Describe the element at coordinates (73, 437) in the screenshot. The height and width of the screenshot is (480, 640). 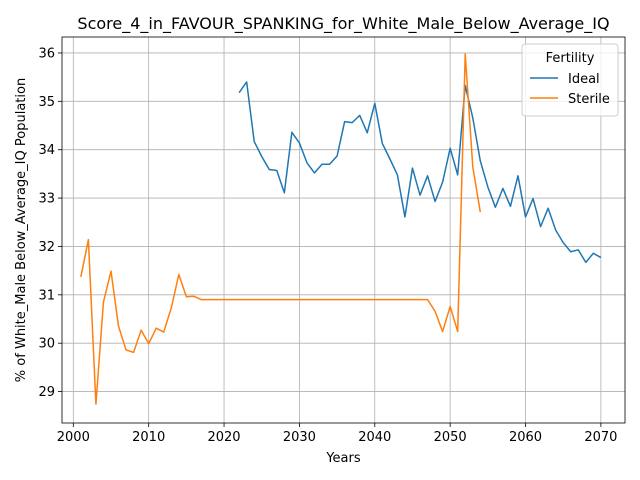
I see `x-tick-label: 2000` at that location.